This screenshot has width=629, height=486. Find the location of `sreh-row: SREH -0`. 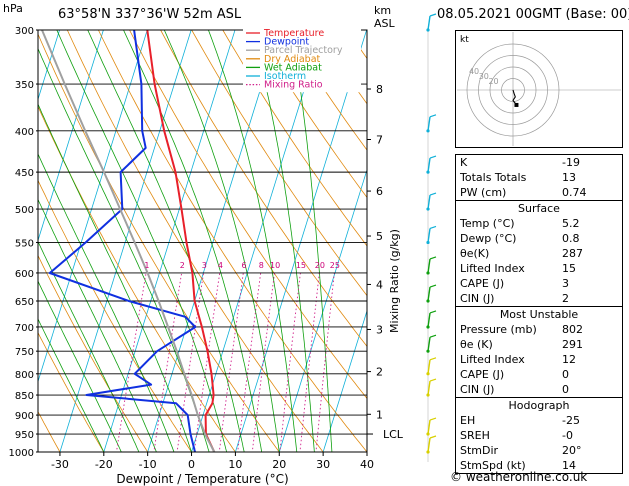

sreh-row: SREH -0 is located at coordinates (539, 435).